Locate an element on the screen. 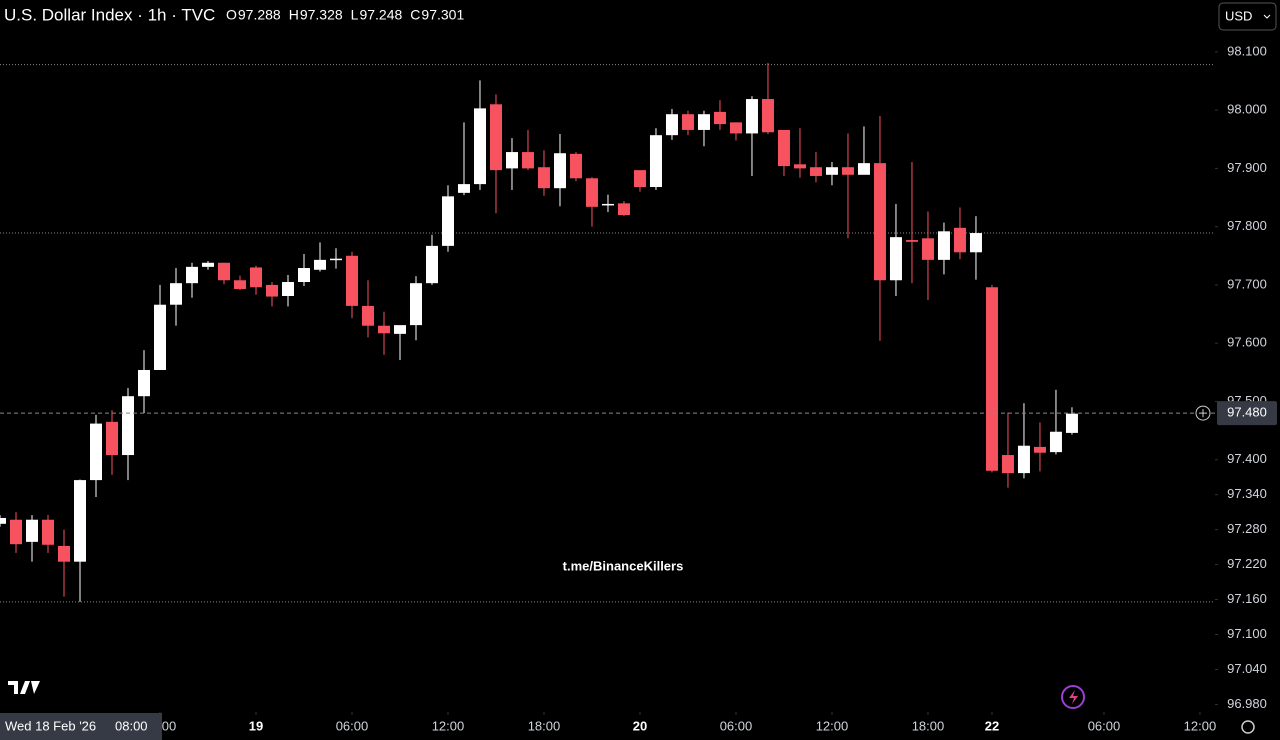  dropdown-arrow is located at coordinates (1267, 16).